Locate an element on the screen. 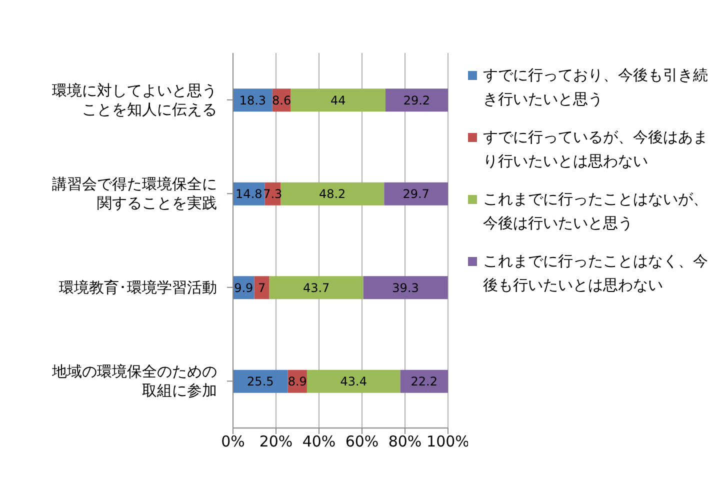 The image size is (727, 484). y-tick-label: 講習会で得た環境保全に関することを実践 is located at coordinates (134, 193).